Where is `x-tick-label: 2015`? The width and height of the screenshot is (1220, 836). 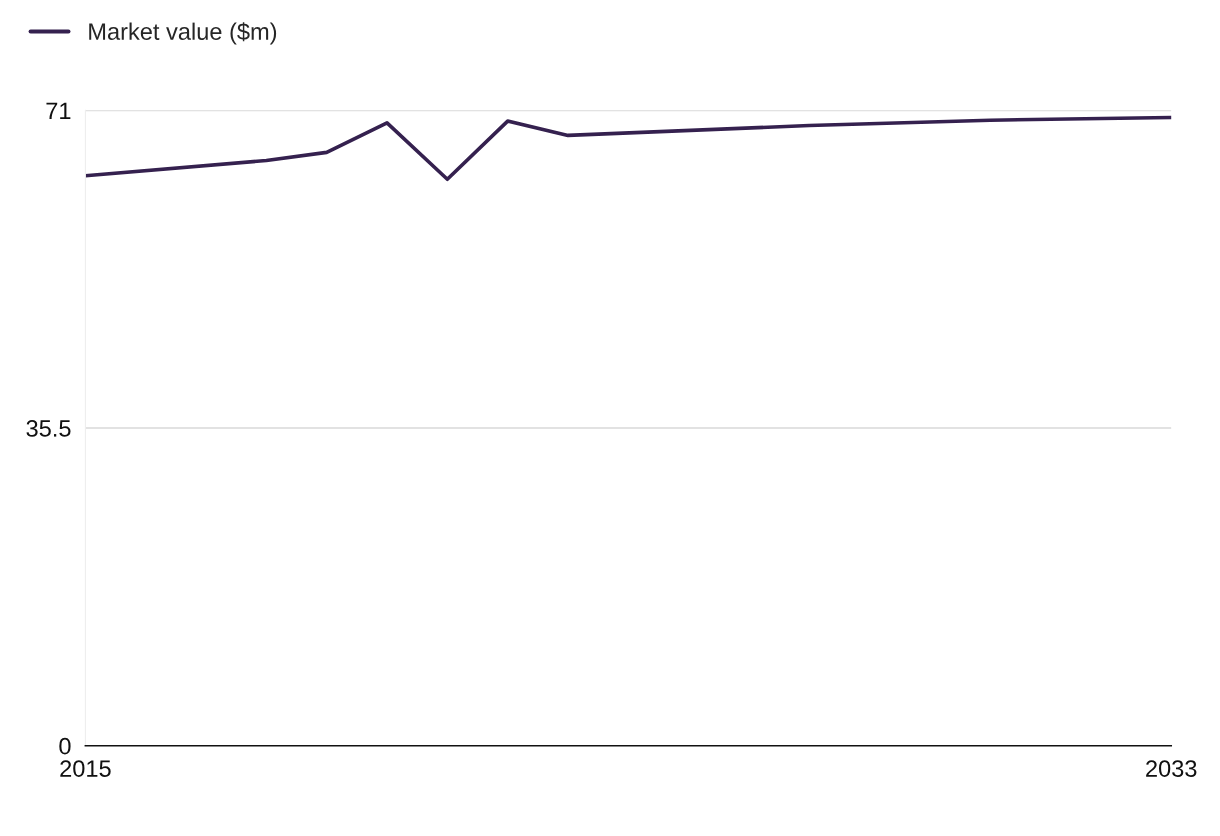 x-tick-label: 2015 is located at coordinates (85, 768).